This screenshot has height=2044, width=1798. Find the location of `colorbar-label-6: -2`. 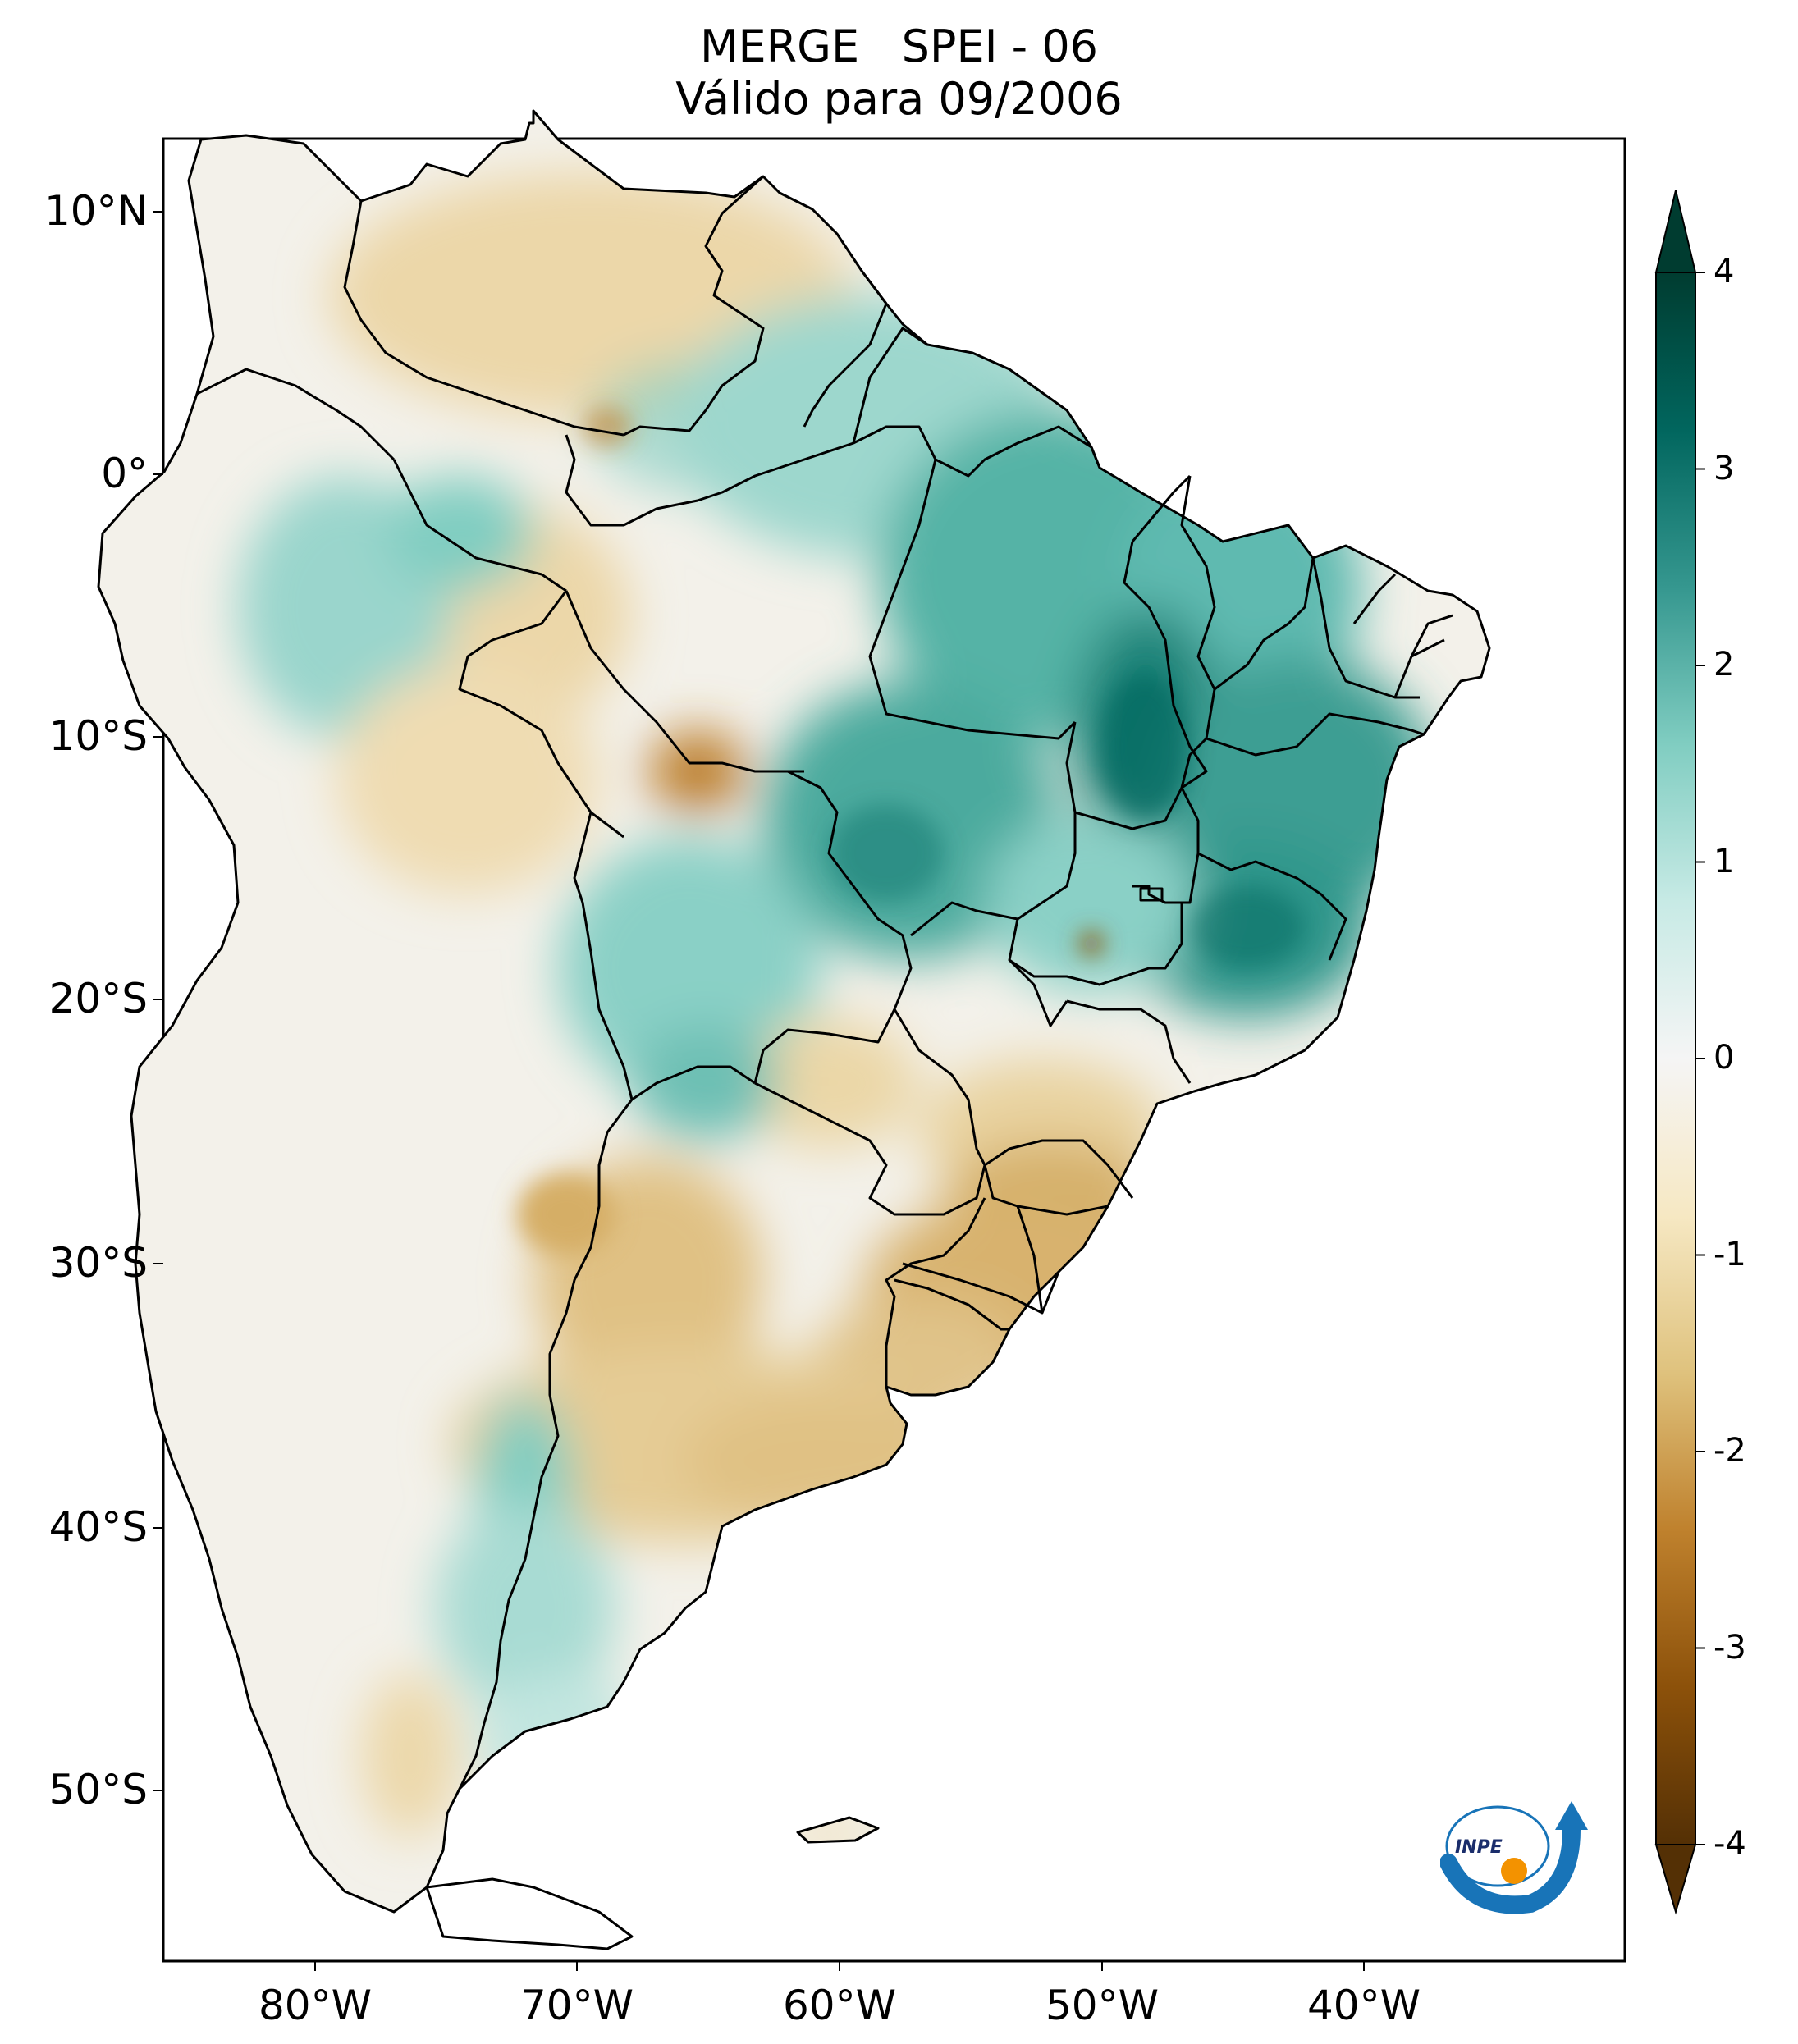

colorbar-label-6: -2 is located at coordinates (1729, 1451).